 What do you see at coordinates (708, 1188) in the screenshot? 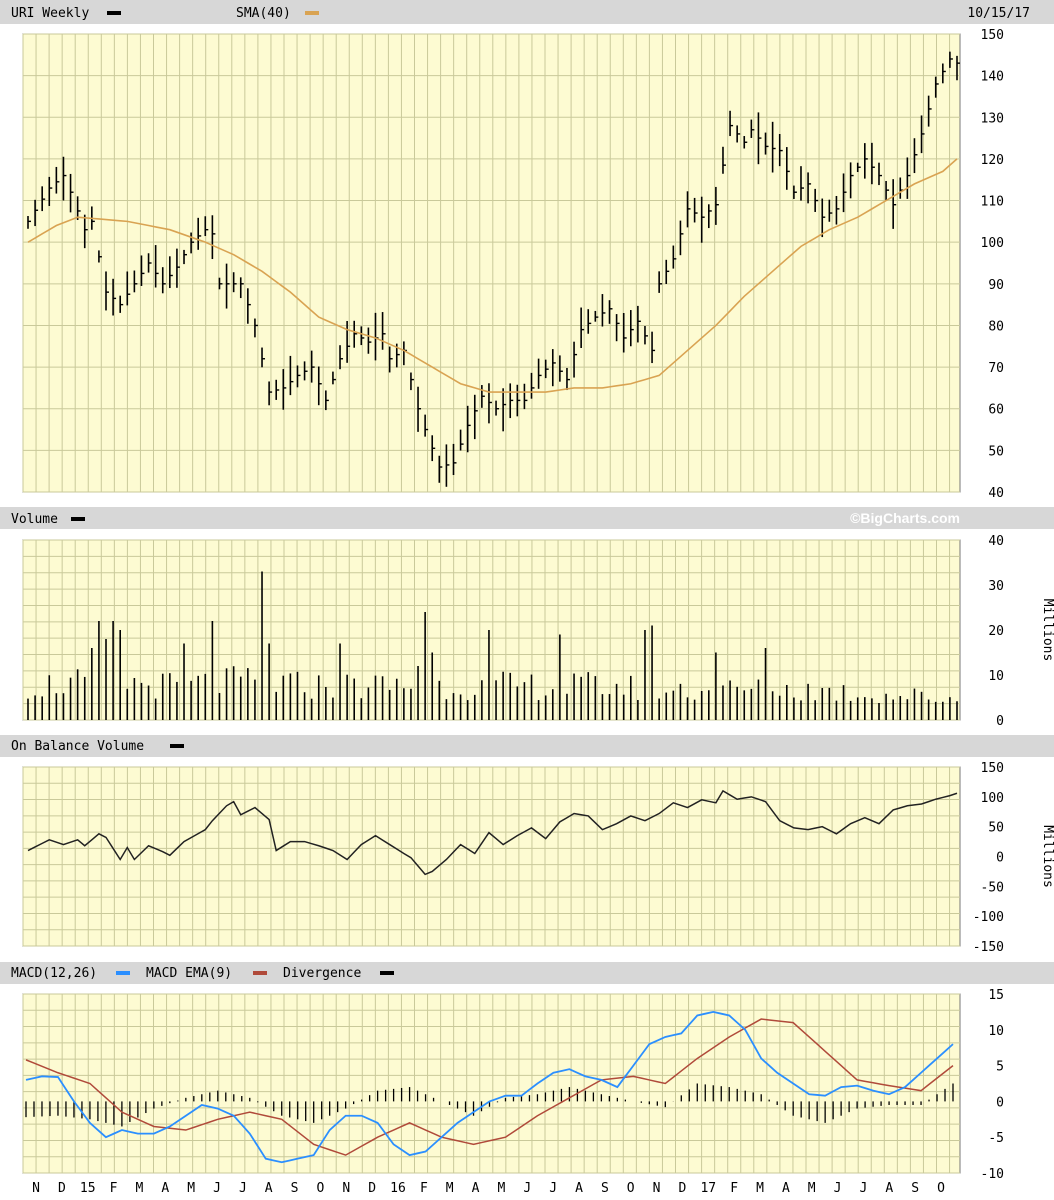
I see `x-tick-label: 17` at bounding box center [708, 1188].